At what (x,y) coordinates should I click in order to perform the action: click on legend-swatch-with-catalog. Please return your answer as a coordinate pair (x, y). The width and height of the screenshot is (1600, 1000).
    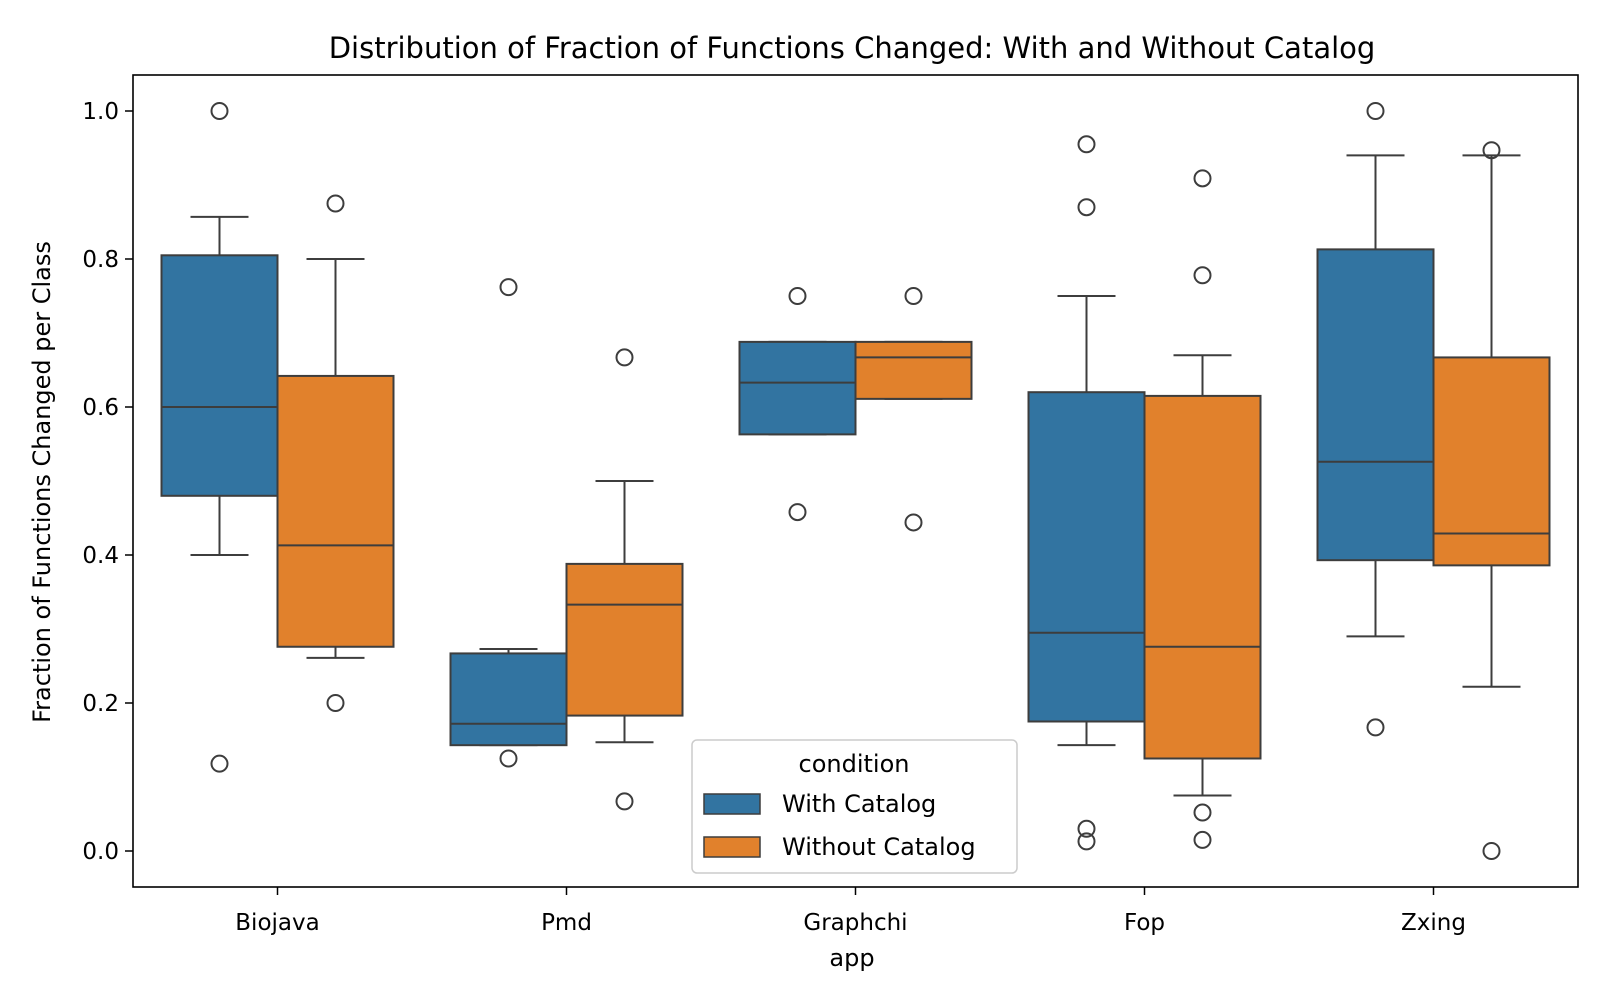
    Looking at the image, I should click on (732, 804).